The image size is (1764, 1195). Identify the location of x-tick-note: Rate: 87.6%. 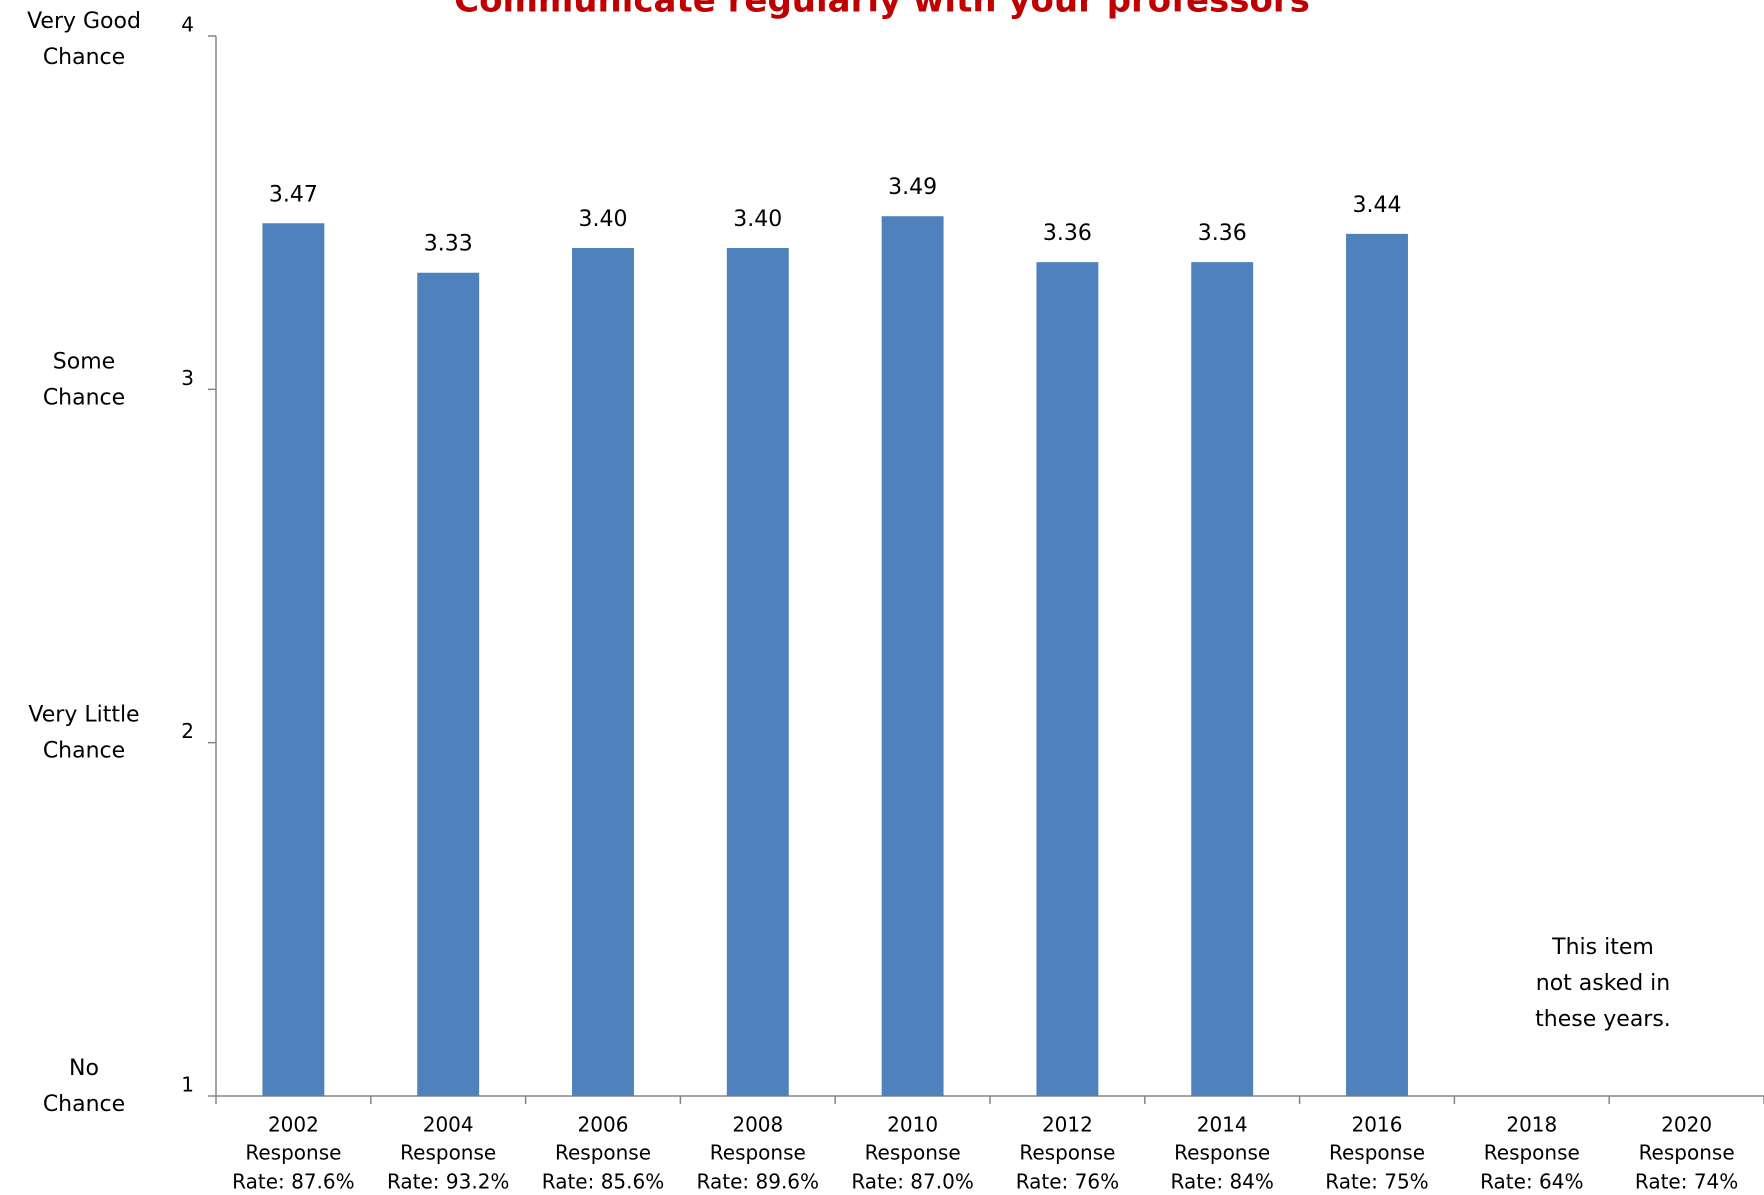
(293, 1182).